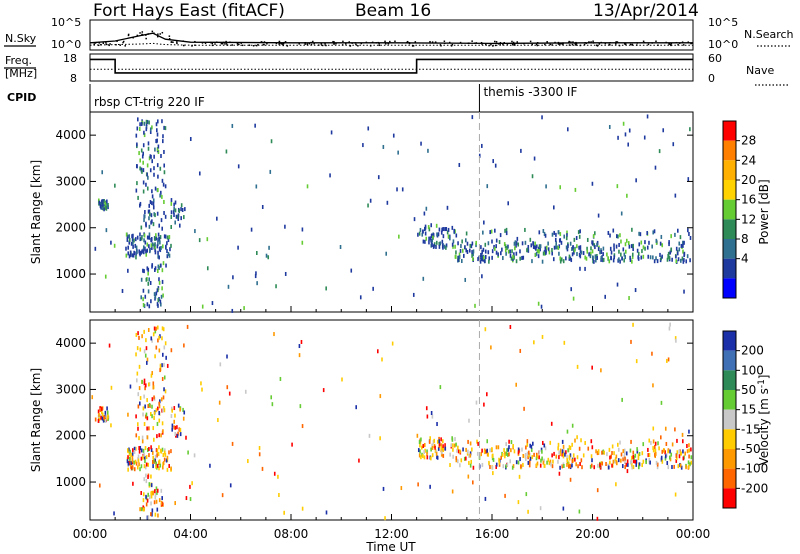 This screenshot has width=800, height=554. Describe the element at coordinates (729, 229) in the screenshot. I see `power-cbar-swatch` at that location.